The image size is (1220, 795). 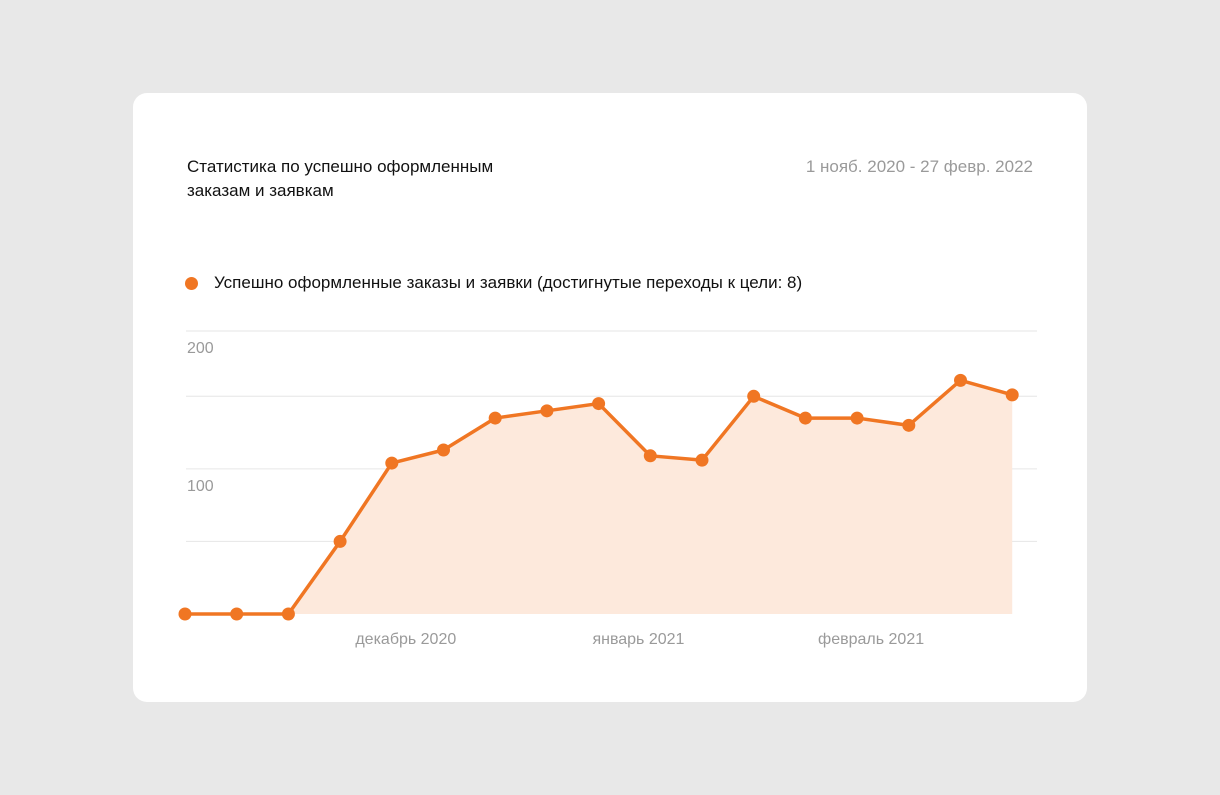 What do you see at coordinates (191, 283) in the screenshot?
I see `legend-marker-icon` at bounding box center [191, 283].